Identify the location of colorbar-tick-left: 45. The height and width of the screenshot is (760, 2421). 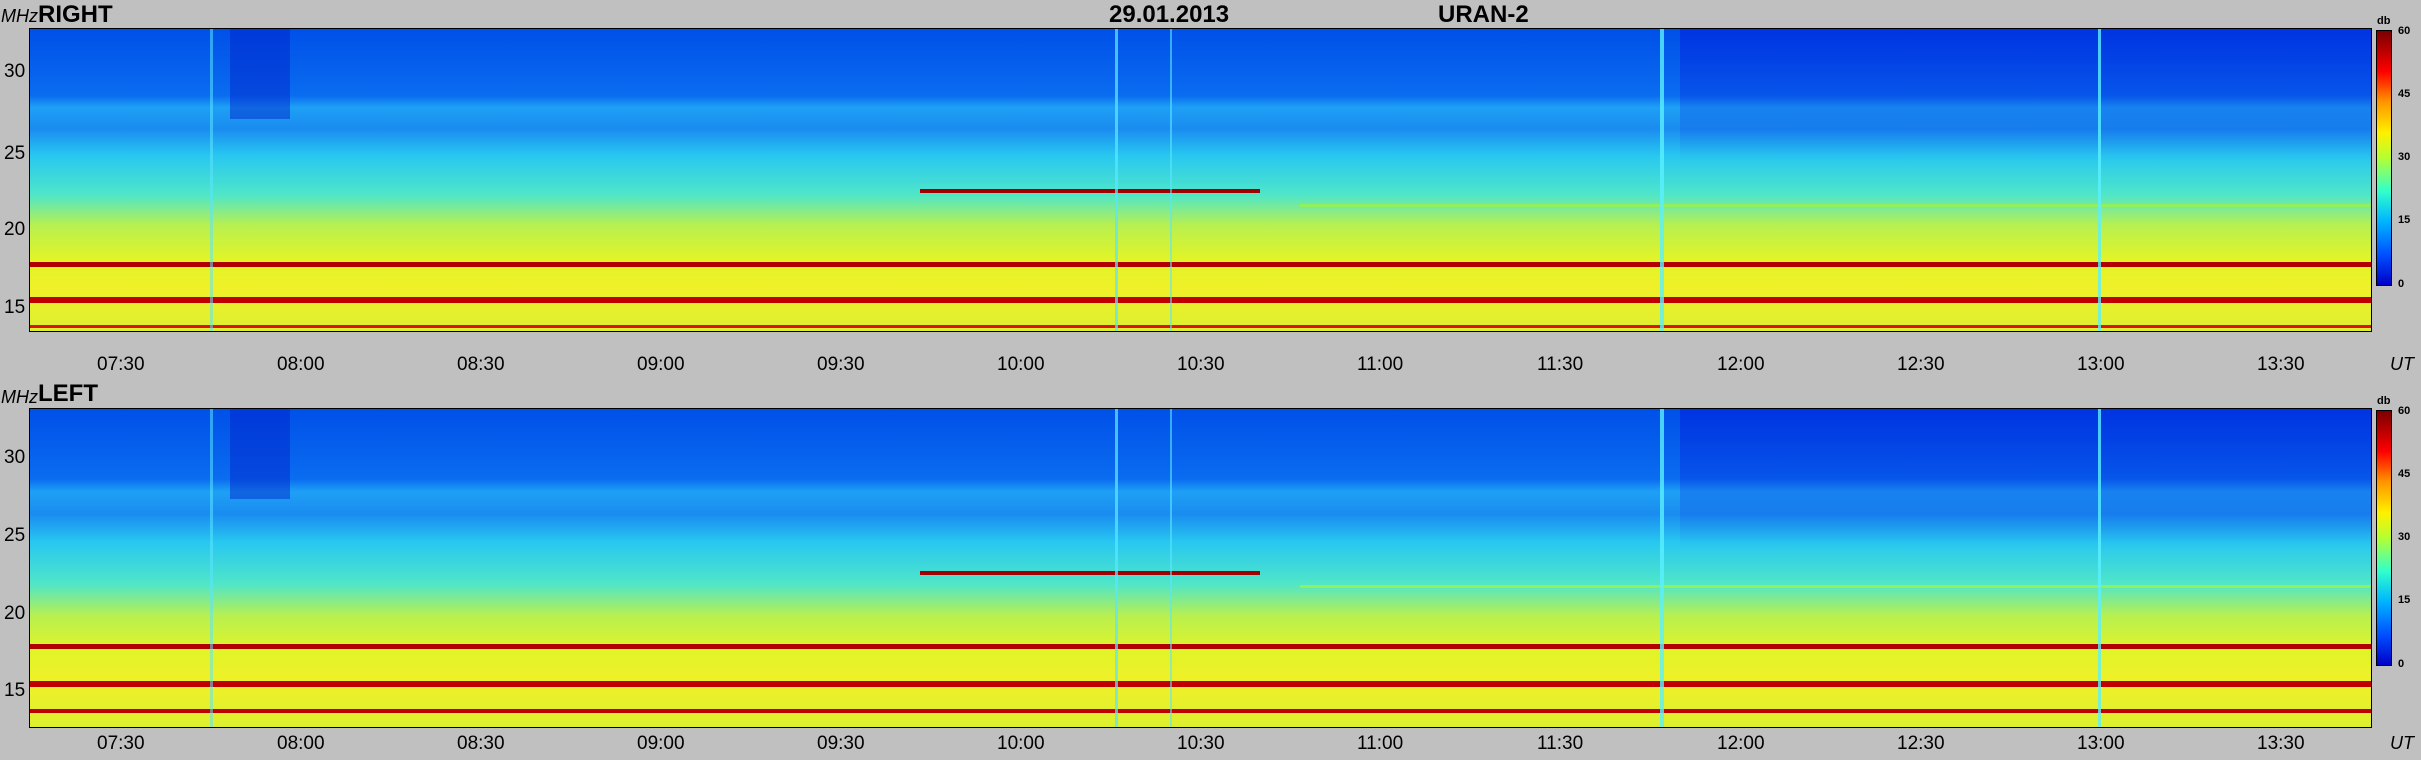
(2404, 474).